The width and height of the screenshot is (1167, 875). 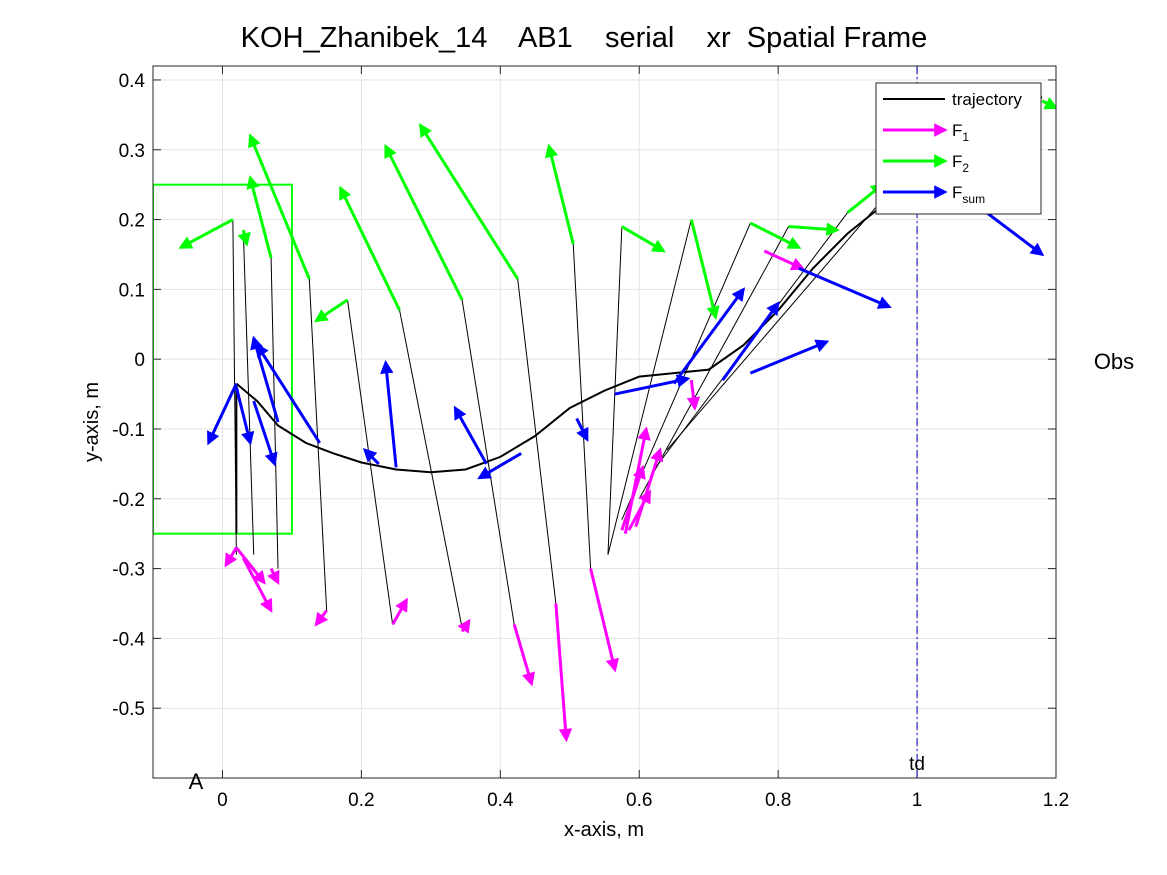 What do you see at coordinates (778, 800) in the screenshot?
I see `x-tick-label: 0.8` at bounding box center [778, 800].